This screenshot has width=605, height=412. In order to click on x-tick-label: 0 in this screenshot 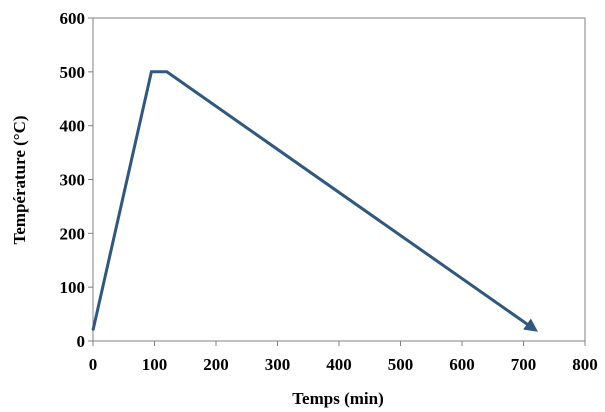, I will do `click(93, 364)`.